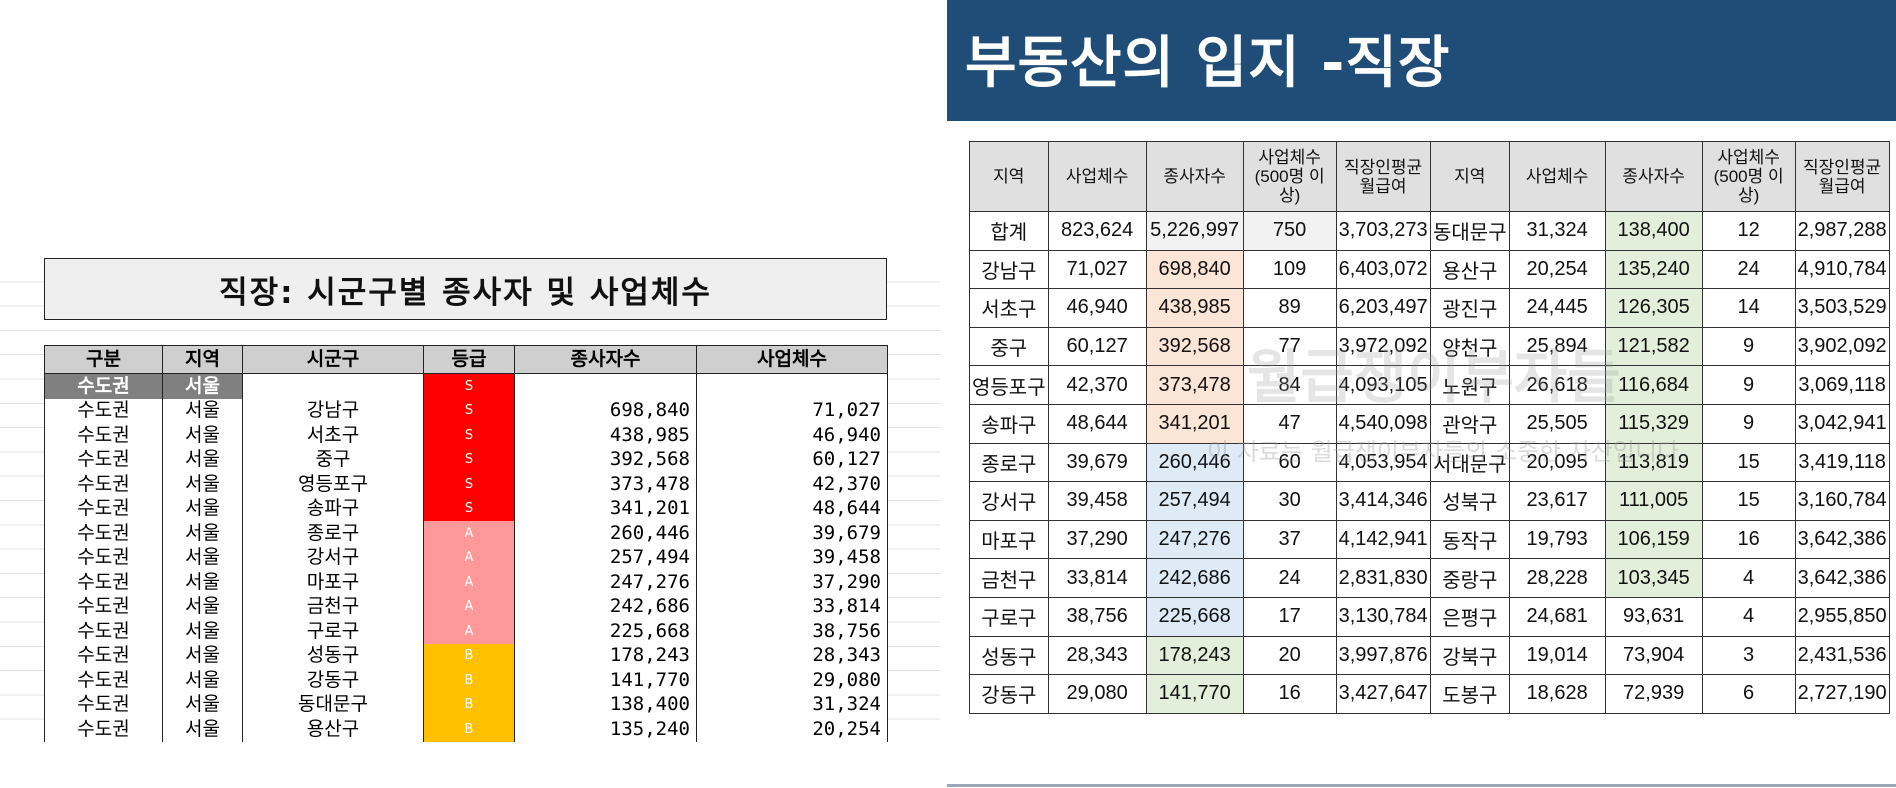 The height and width of the screenshot is (788, 1896). I want to click on workers-cell: 135,240, so click(605, 729).